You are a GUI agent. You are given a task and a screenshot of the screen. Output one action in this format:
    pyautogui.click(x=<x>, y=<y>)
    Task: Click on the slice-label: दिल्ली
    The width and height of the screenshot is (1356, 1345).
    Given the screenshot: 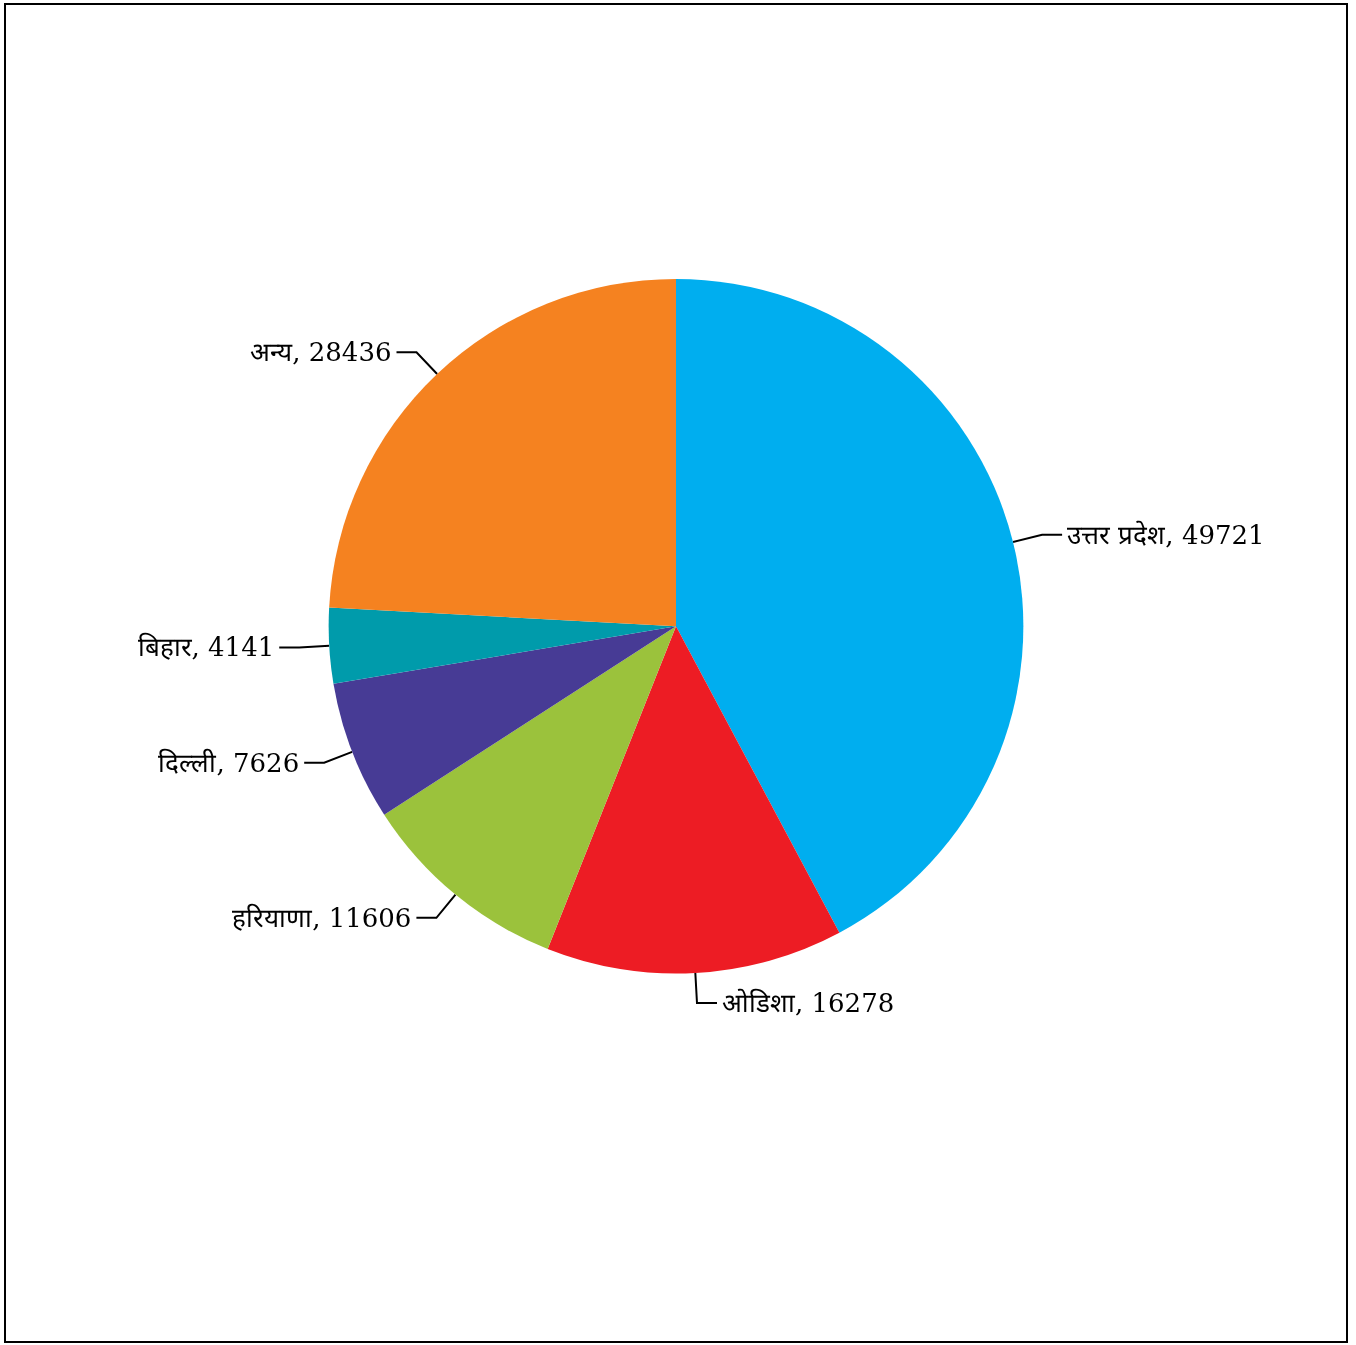 What is the action you would take?
    pyautogui.click(x=188, y=762)
    